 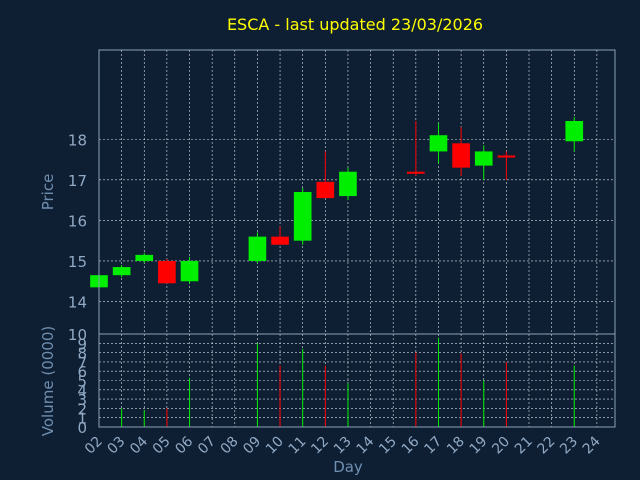 What do you see at coordinates (355, 24) in the screenshot?
I see `chart-title: ESCA - last updated 23/03/2026` at bounding box center [355, 24].